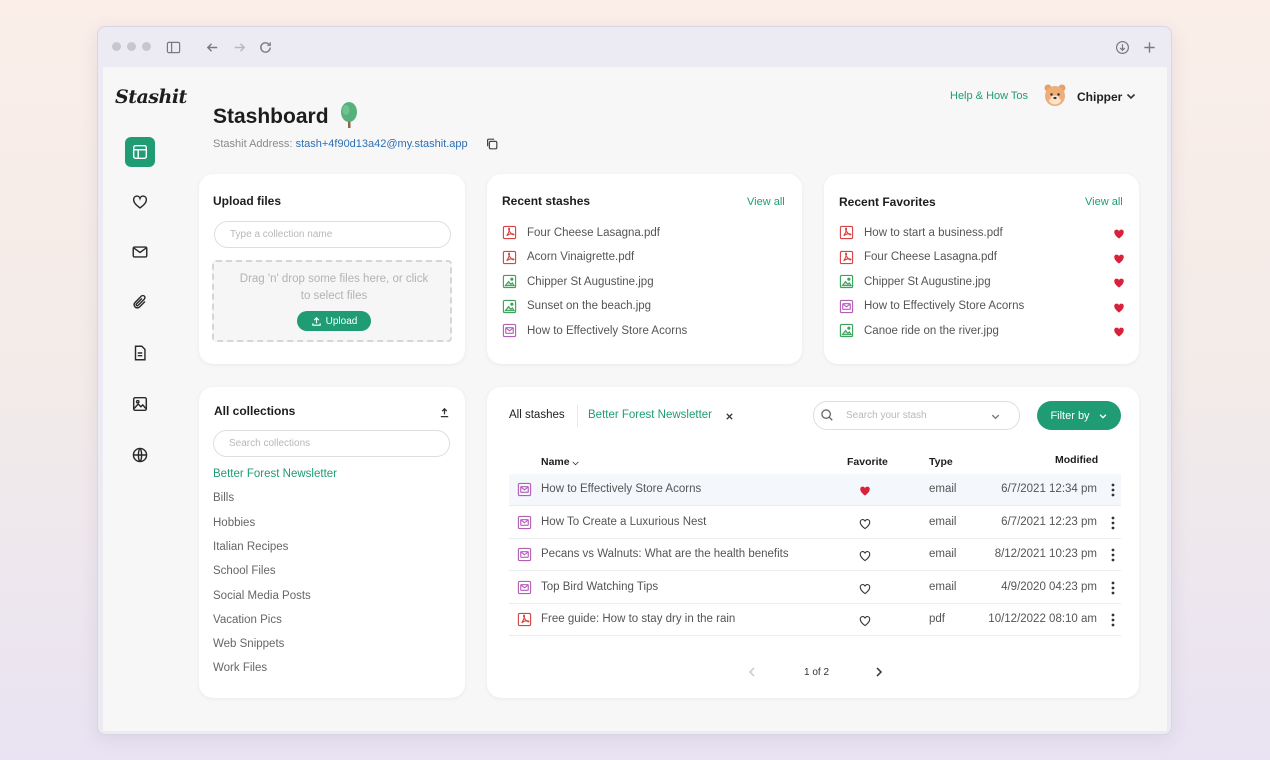  I want to click on mail-icon, so click(140, 252).